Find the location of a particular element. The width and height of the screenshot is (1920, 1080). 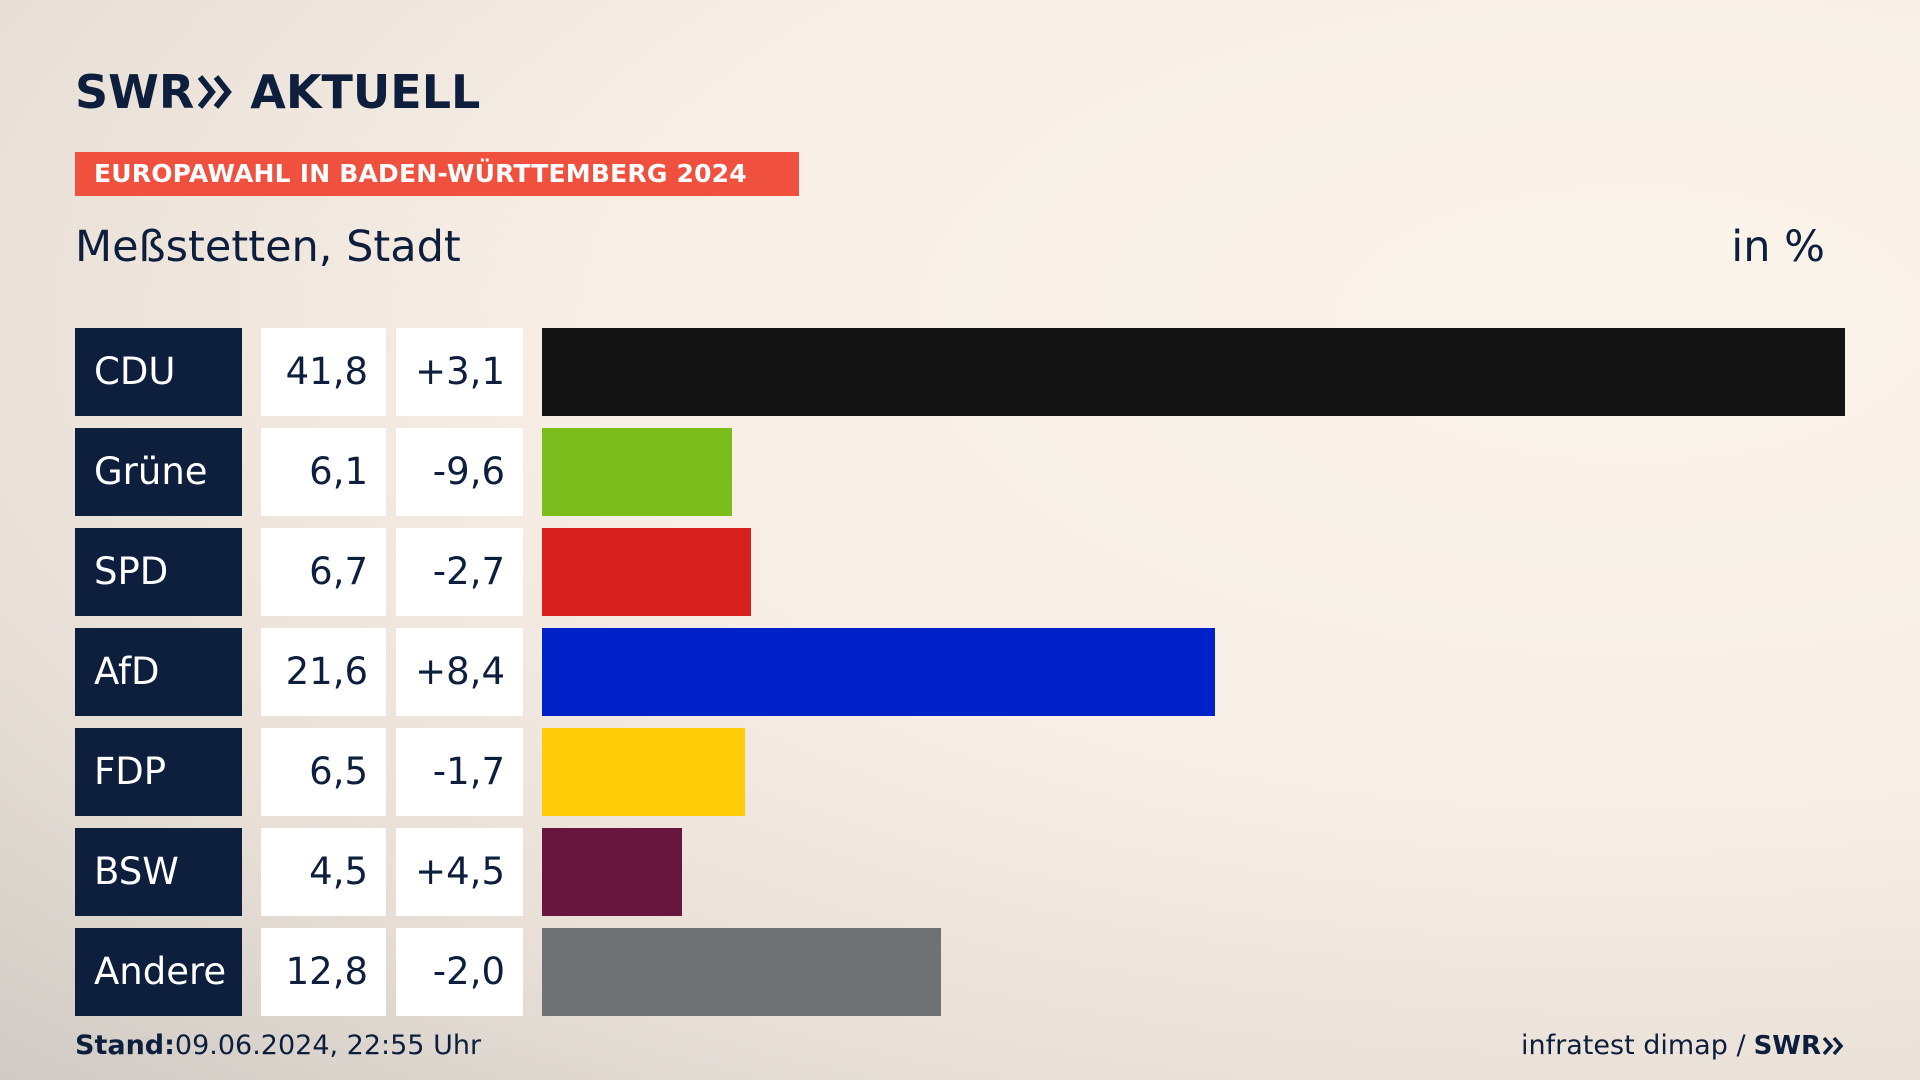

party-label: SPD is located at coordinates (158, 572).